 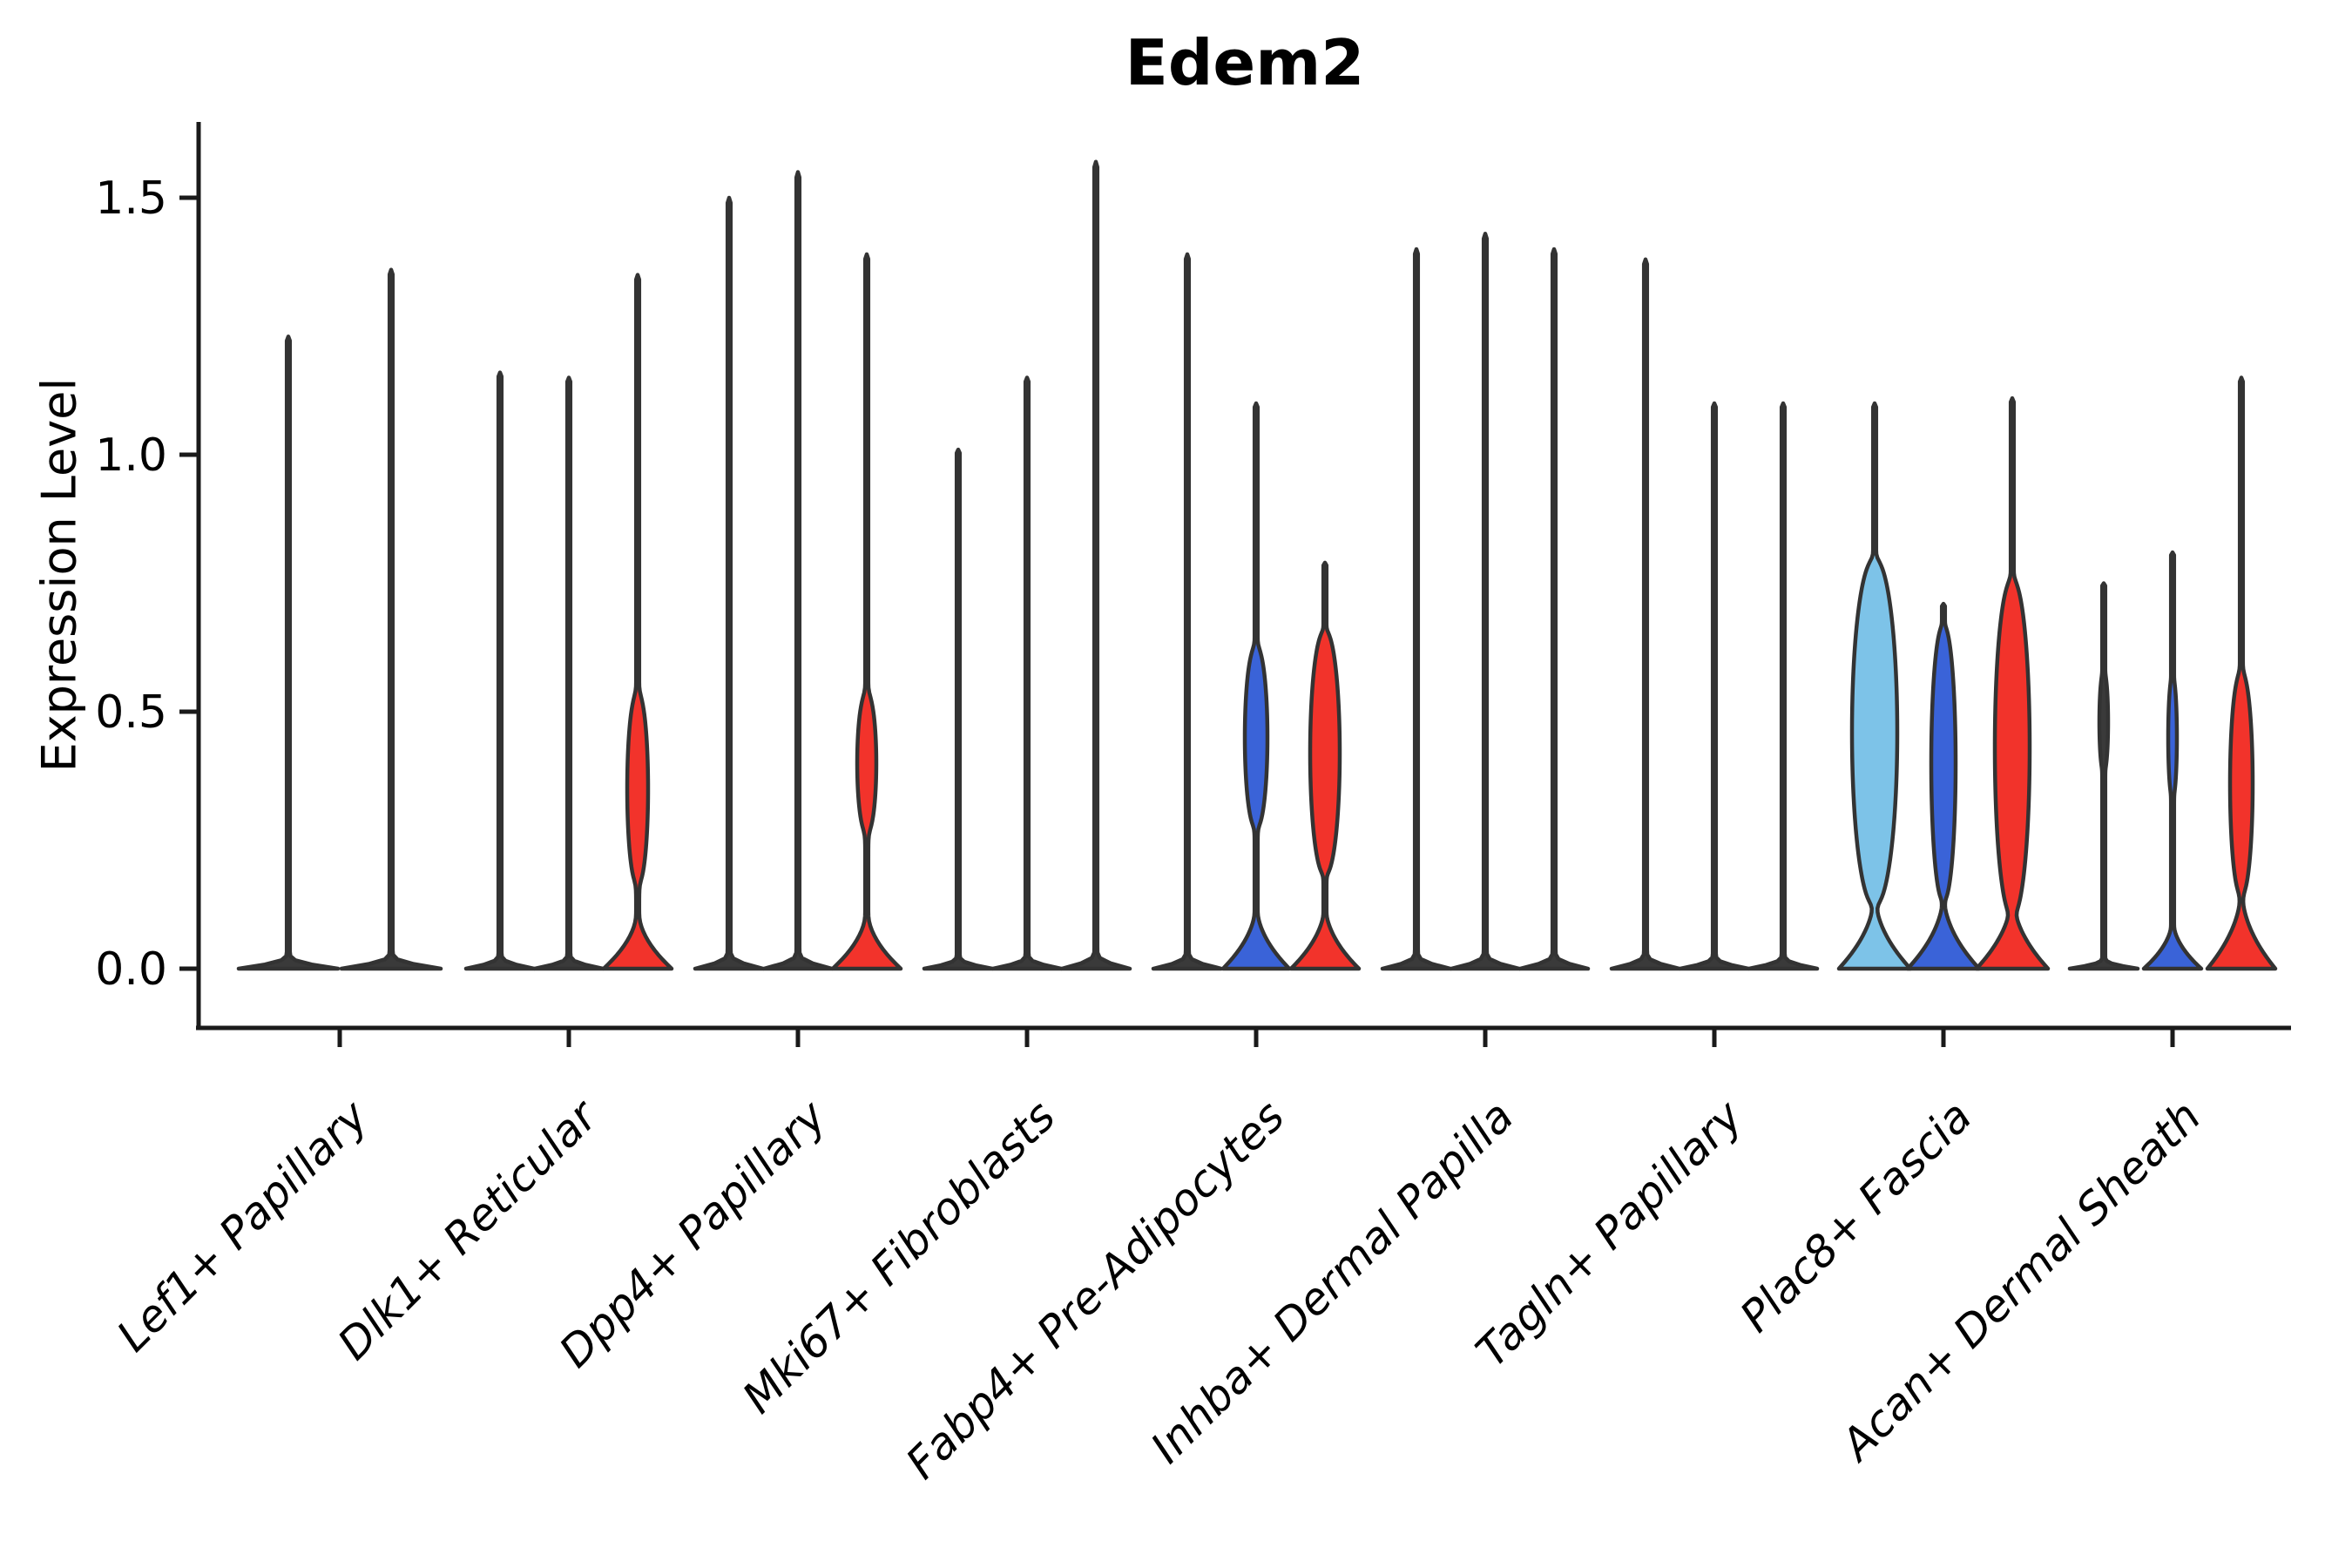 I want to click on y-tick-label: 1.5, so click(x=131, y=198).